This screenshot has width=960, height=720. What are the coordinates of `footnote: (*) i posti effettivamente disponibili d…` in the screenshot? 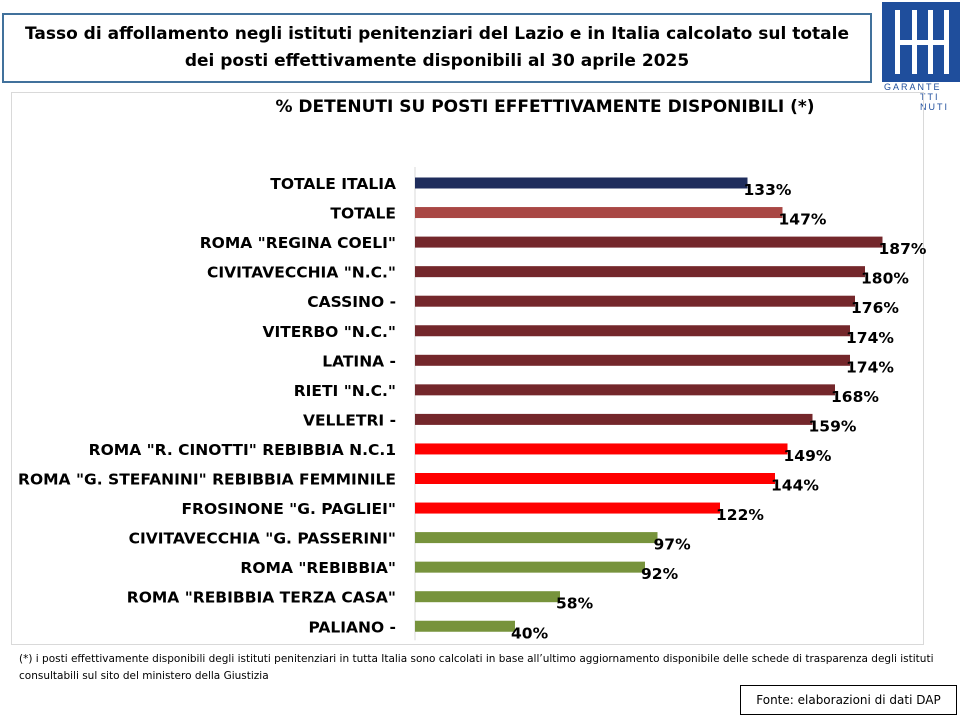 It's located at (476, 667).